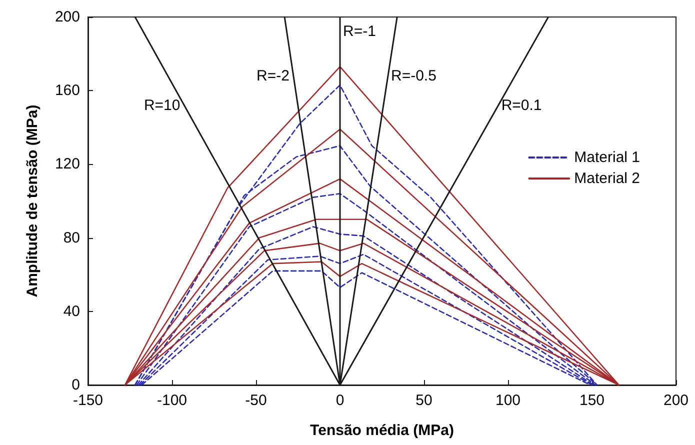 The width and height of the screenshot is (695, 445). What do you see at coordinates (256, 400) in the screenshot?
I see `x-tick-label: -50` at bounding box center [256, 400].